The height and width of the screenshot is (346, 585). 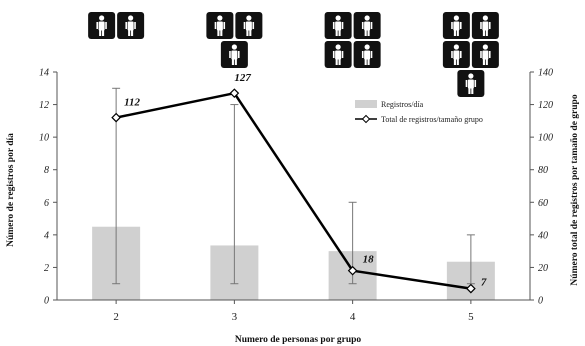 I want to click on x-tick-label: 5, so click(x=471, y=317).